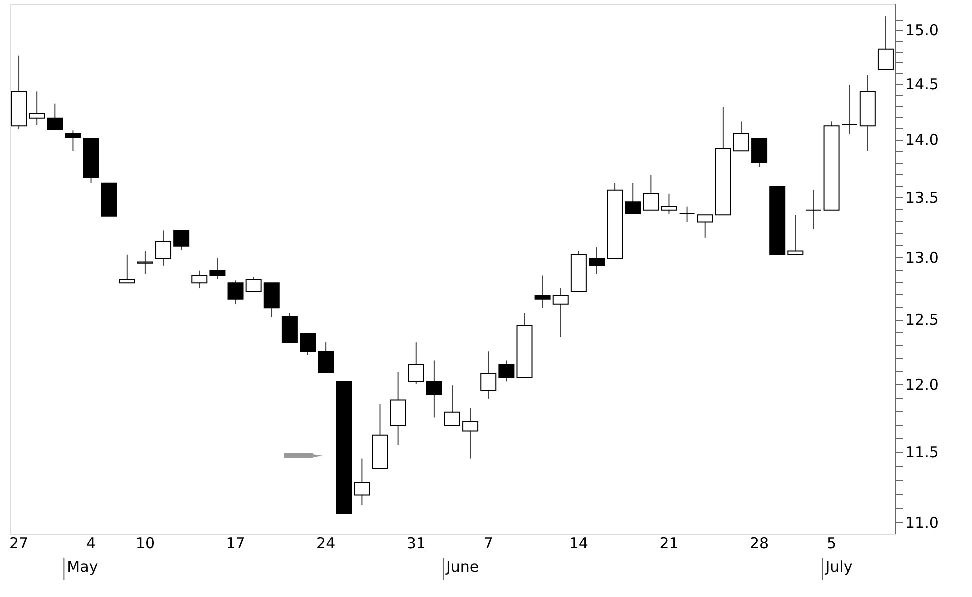 Image resolution: width=972 pixels, height=597 pixels. Describe the element at coordinates (326, 543) in the screenshot. I see `x-tick-label: 24` at that location.